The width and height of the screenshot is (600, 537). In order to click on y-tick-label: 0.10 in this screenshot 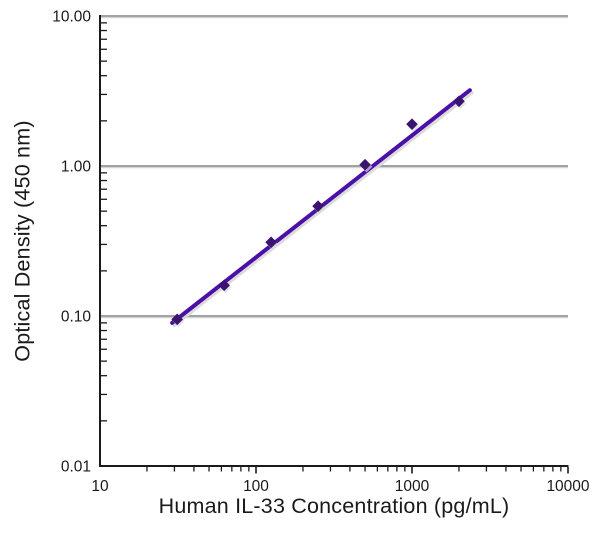, I will do `click(76, 317)`.